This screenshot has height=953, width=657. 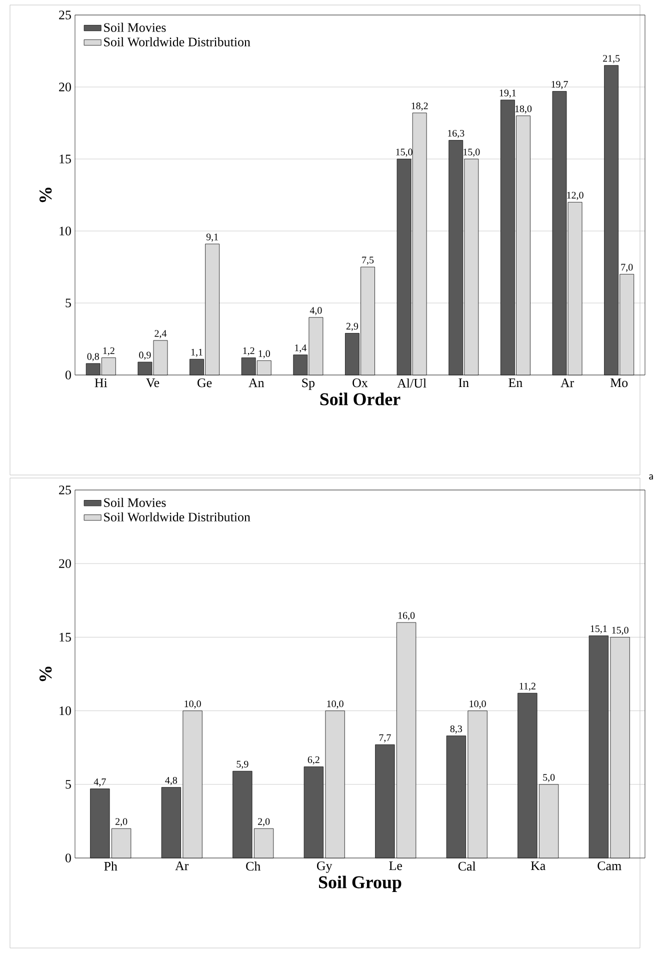 What do you see at coordinates (205, 383) in the screenshot?
I see `x-tick-label: Ge` at bounding box center [205, 383].